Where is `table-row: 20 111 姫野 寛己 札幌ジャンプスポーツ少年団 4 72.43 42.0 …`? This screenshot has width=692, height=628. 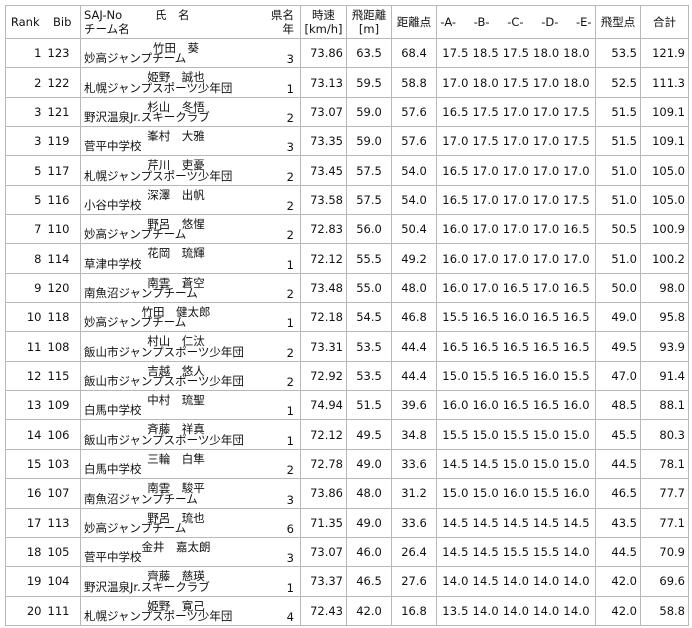
table-row: 20 111 姫野 寛己 札幌ジャンプスポーツ少年団 4 72.43 42.0 … is located at coordinates (347, 610).